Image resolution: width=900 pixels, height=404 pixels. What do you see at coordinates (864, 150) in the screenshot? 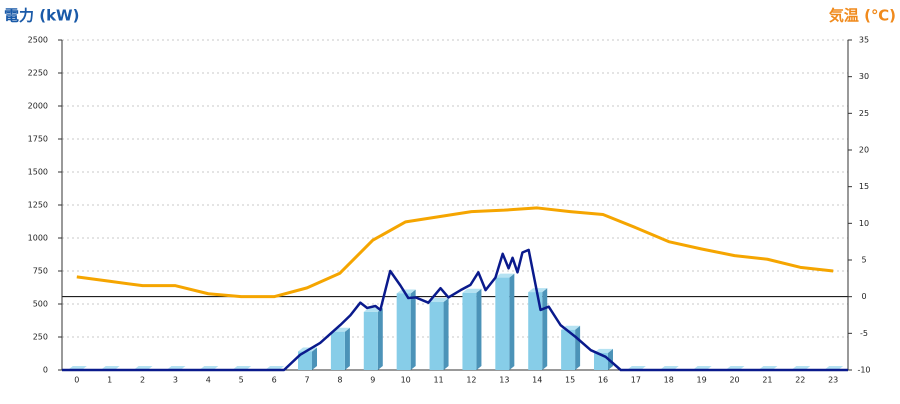
I see `y2-tick-label: 20` at bounding box center [864, 150].